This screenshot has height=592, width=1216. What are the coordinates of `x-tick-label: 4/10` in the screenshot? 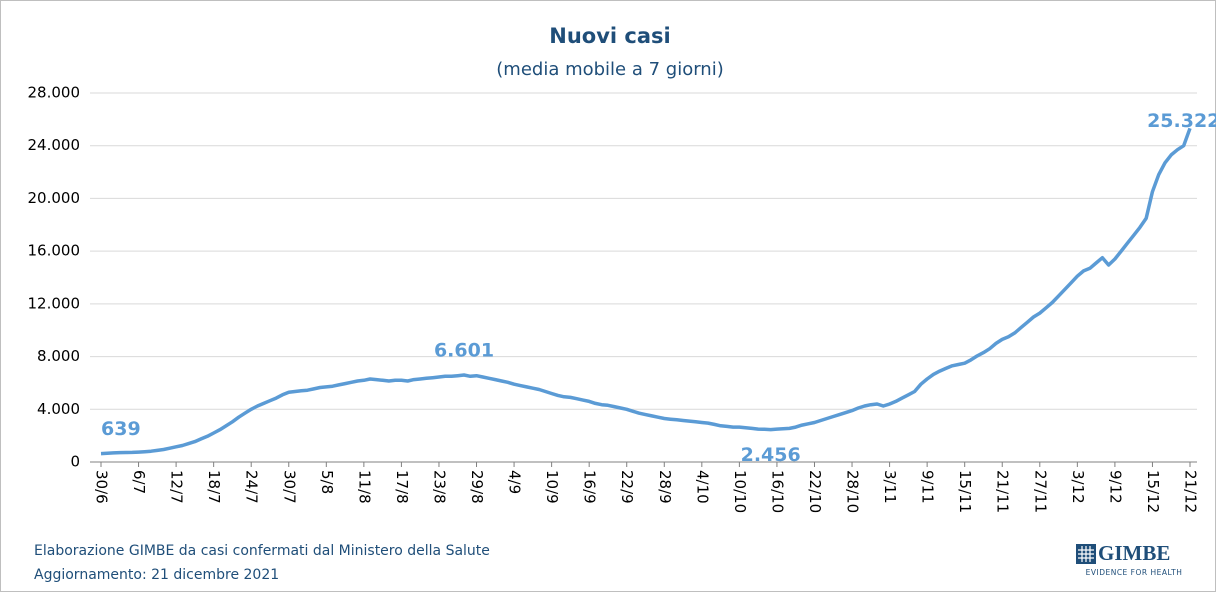 It's located at (702, 487).